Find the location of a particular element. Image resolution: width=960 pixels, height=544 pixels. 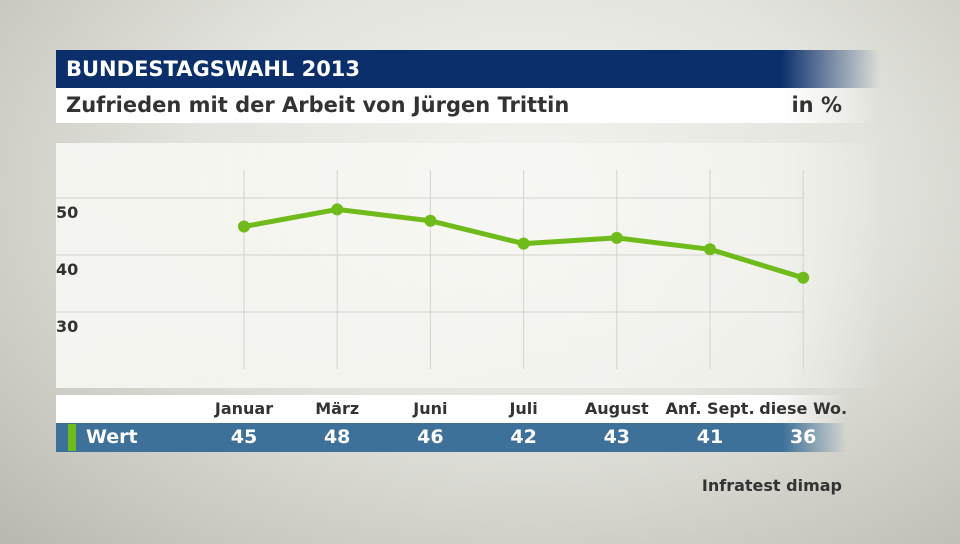

category-label: August is located at coordinates (616, 408).